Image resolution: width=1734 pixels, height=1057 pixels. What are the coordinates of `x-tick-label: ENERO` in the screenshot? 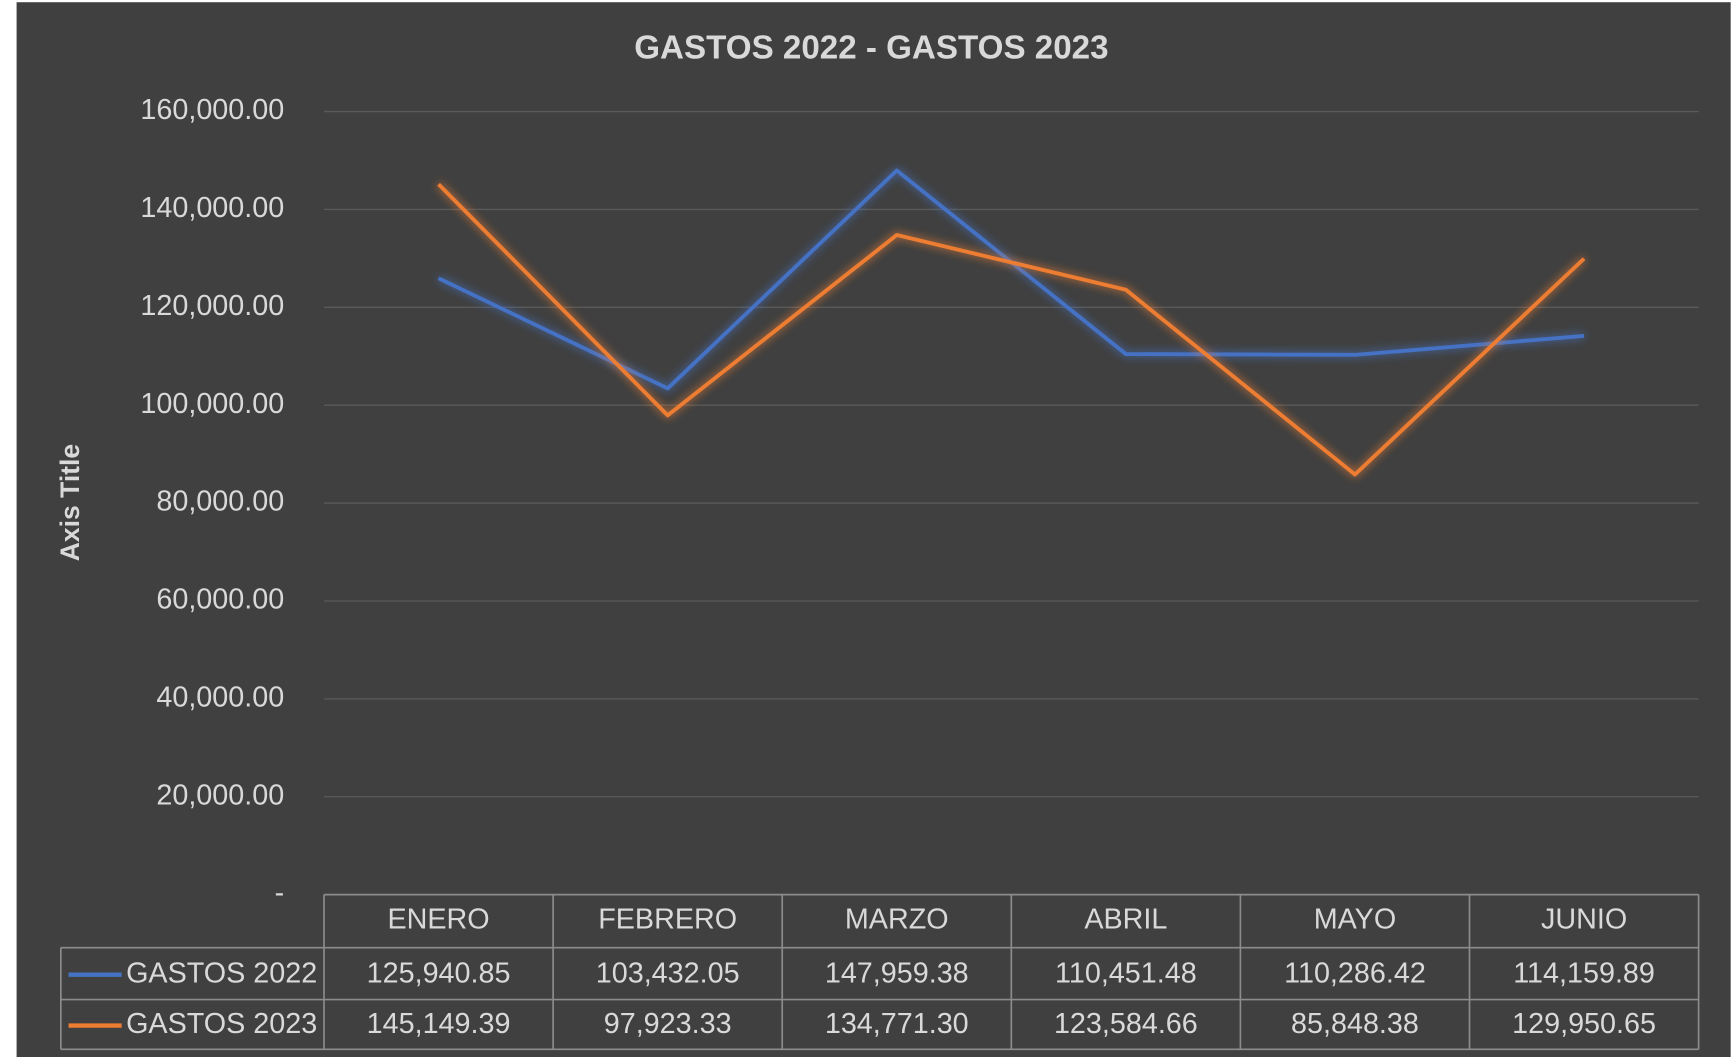 It's located at (438, 920).